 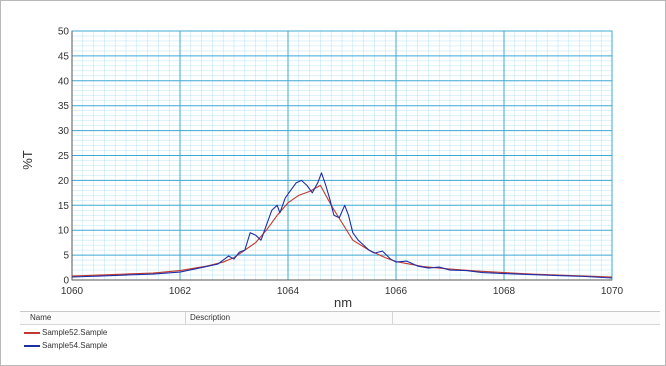 I want to click on y-tick-label: 15, so click(x=64, y=206).